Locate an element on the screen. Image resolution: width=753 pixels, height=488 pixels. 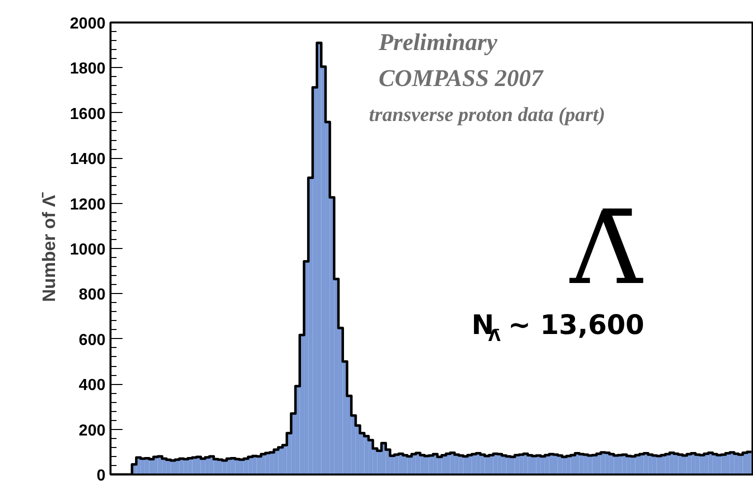
annotation: transverse proton data (part) is located at coordinates (487, 115).